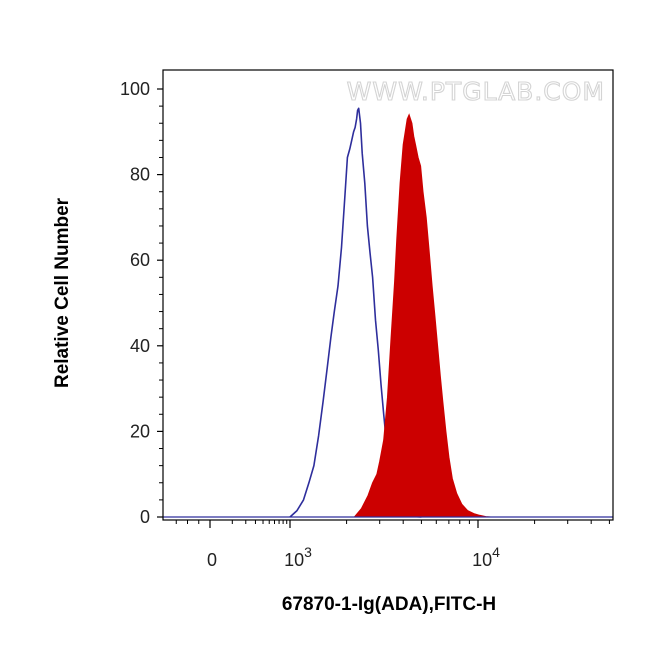  I want to click on y-tick-label: 80, so click(140, 175).